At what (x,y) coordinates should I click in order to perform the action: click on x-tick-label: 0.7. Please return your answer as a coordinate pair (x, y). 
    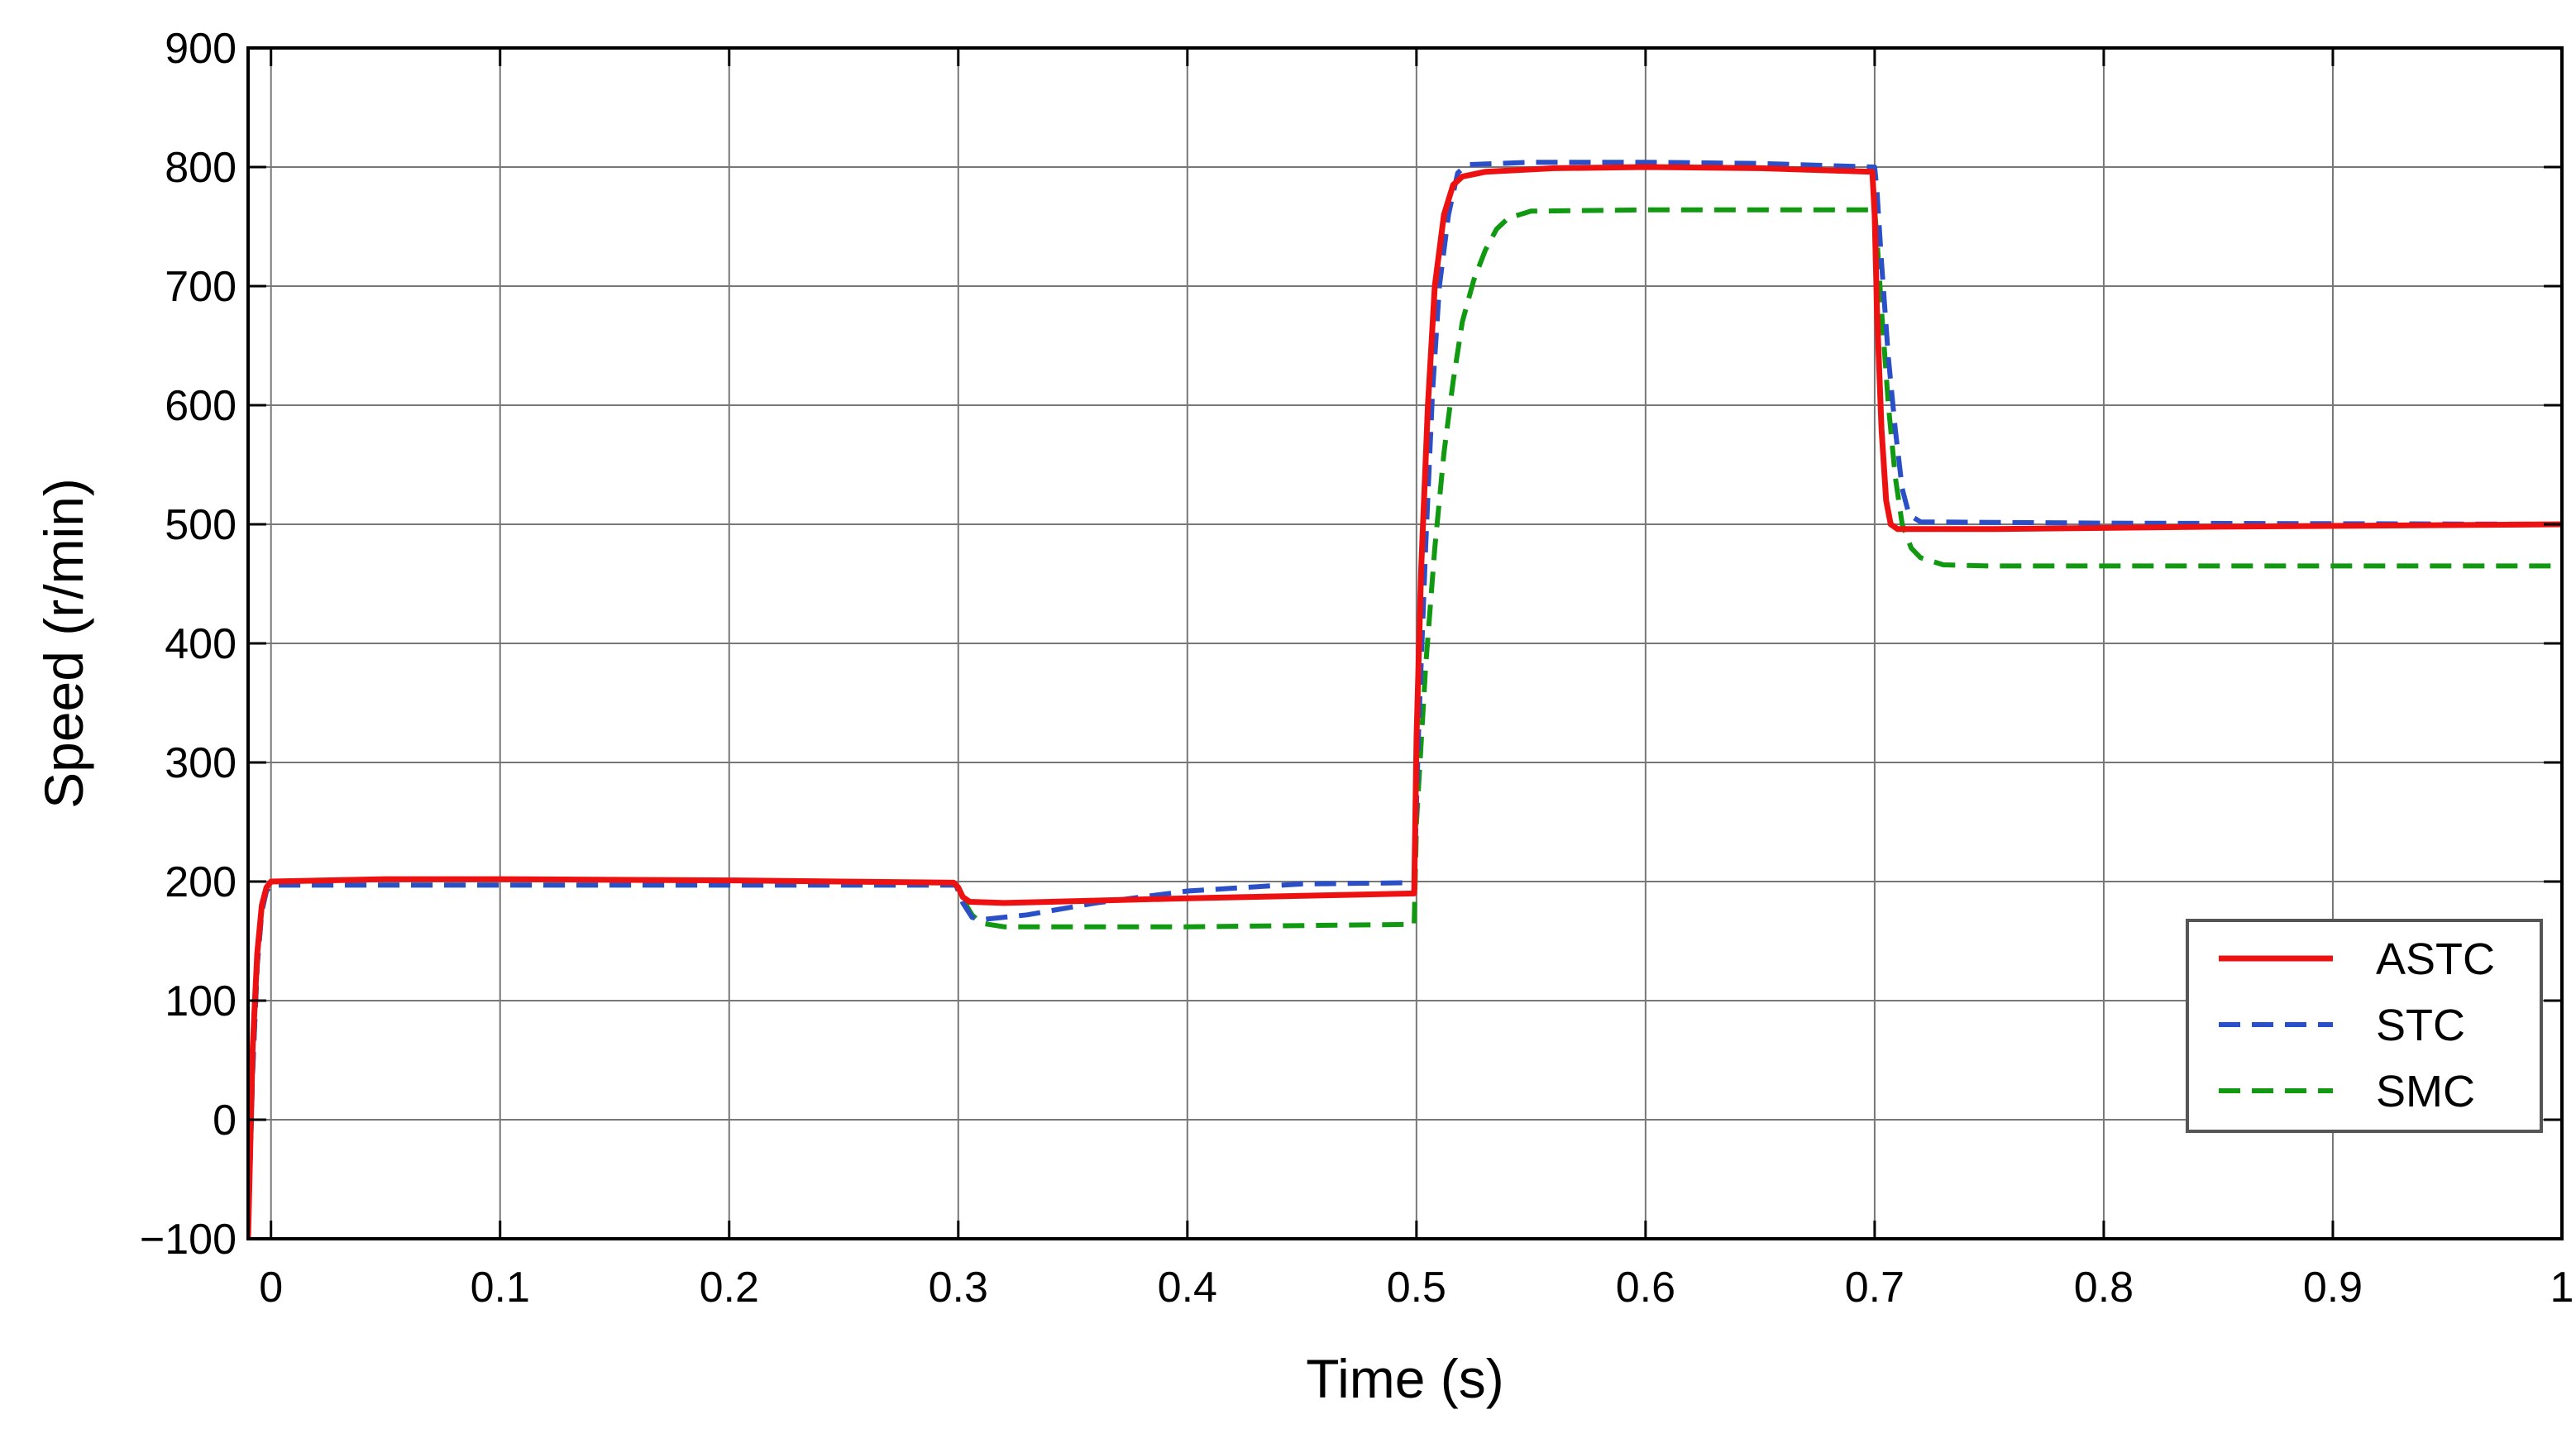
    Looking at the image, I should click on (1875, 1288).